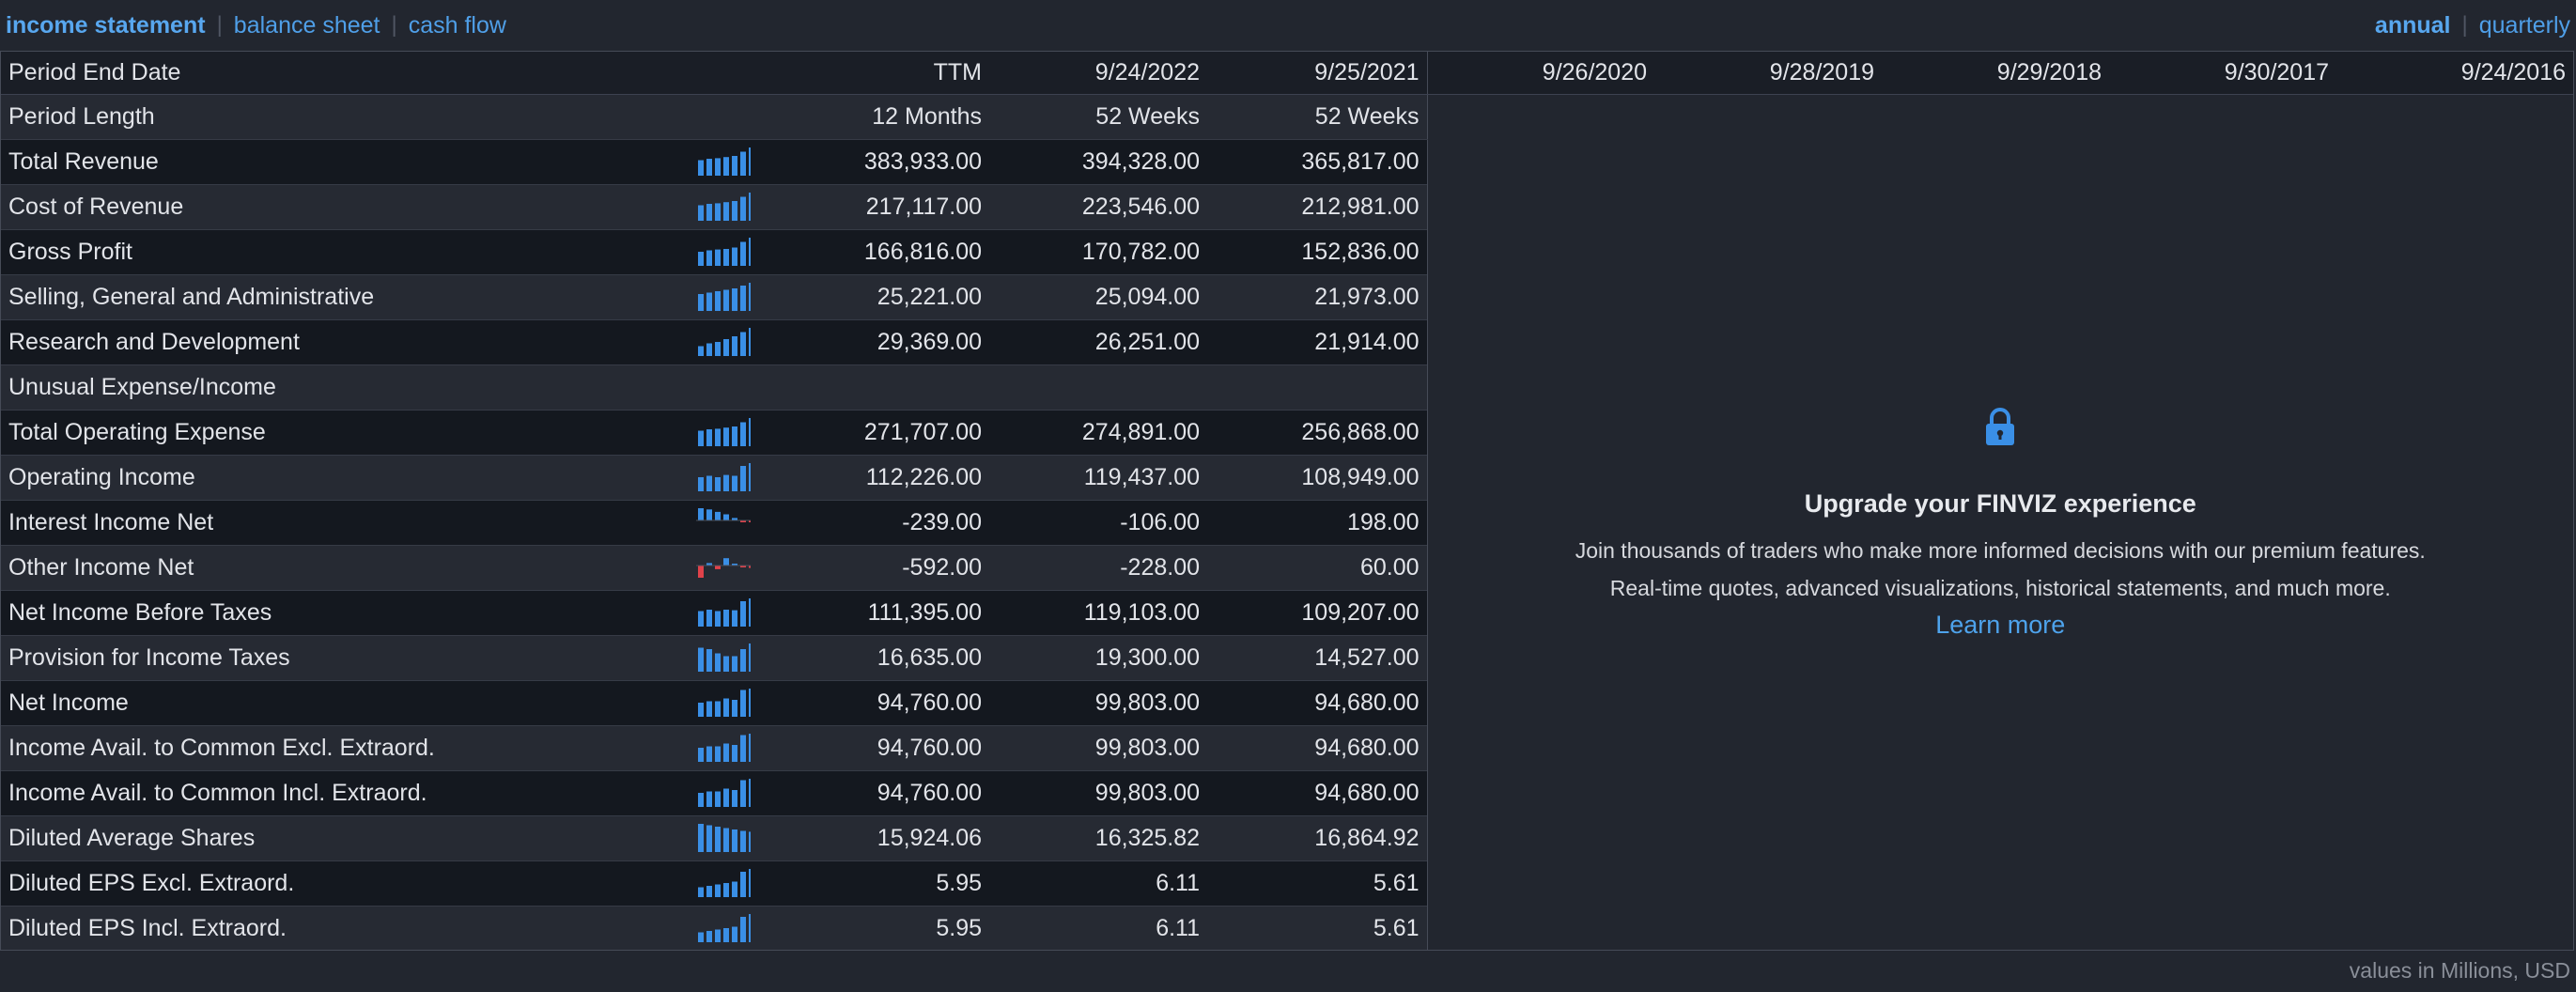 The image size is (2576, 992). I want to click on row-value: 112,226.00, so click(874, 478).